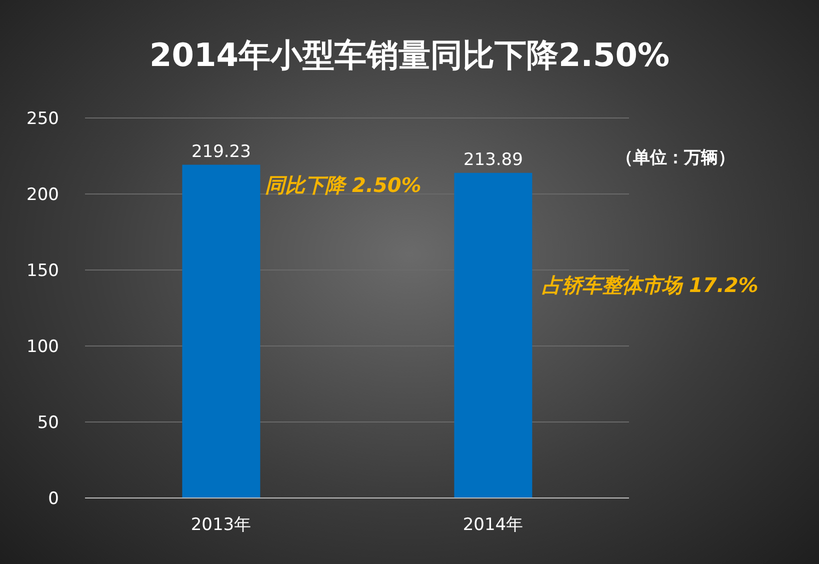 Image resolution: width=819 pixels, height=564 pixels. What do you see at coordinates (343, 185) in the screenshot?
I see `annotation: 同比下降 2.50%` at bounding box center [343, 185].